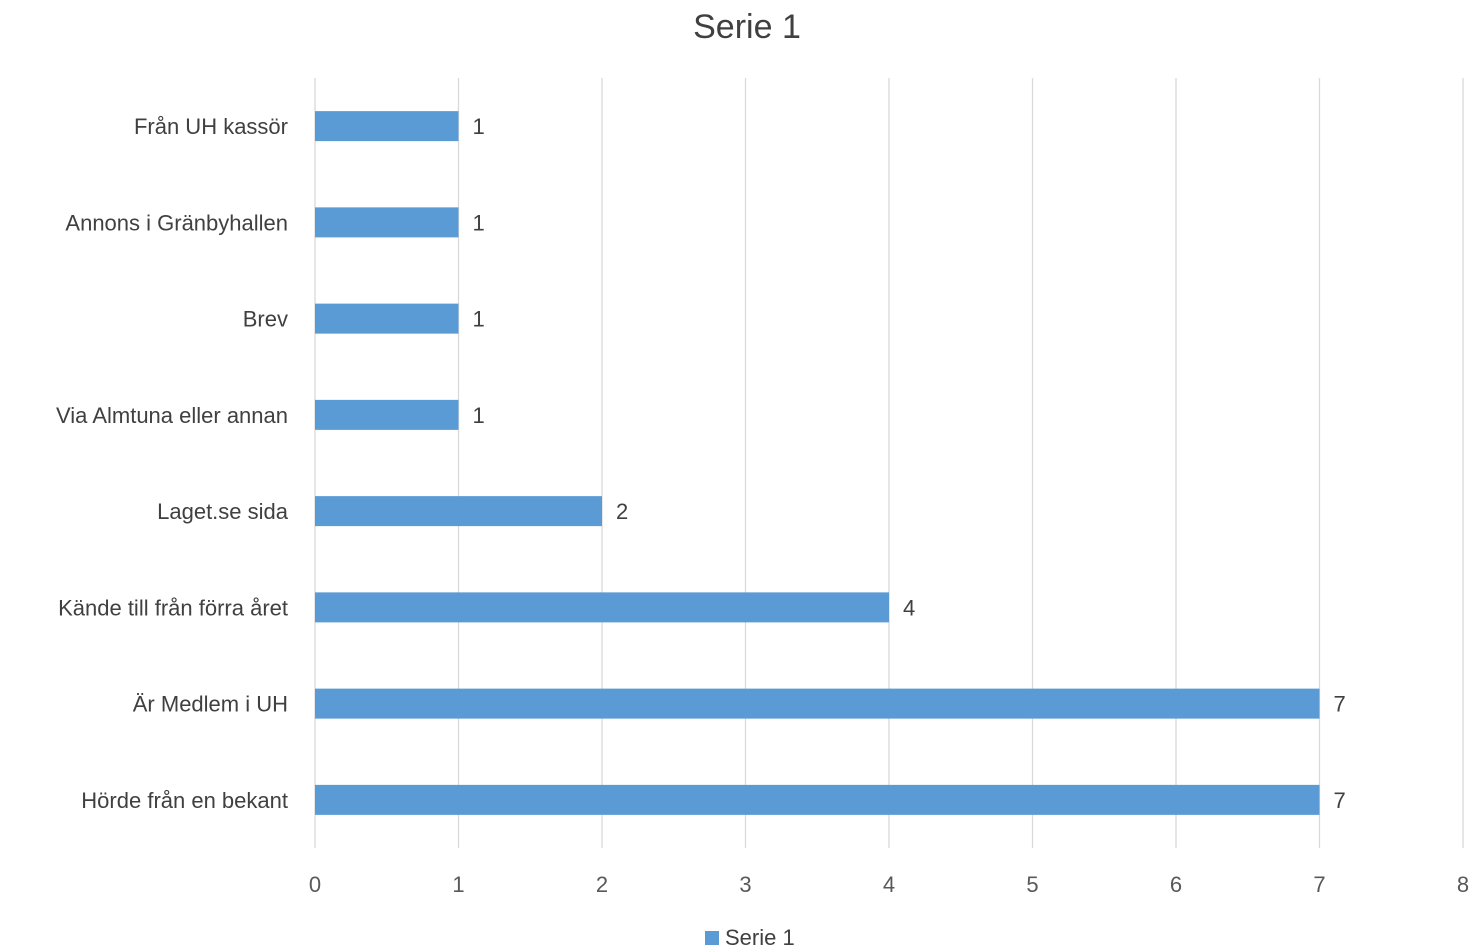 The height and width of the screenshot is (951, 1473). I want to click on chart-title: Serie 1, so click(747, 27).